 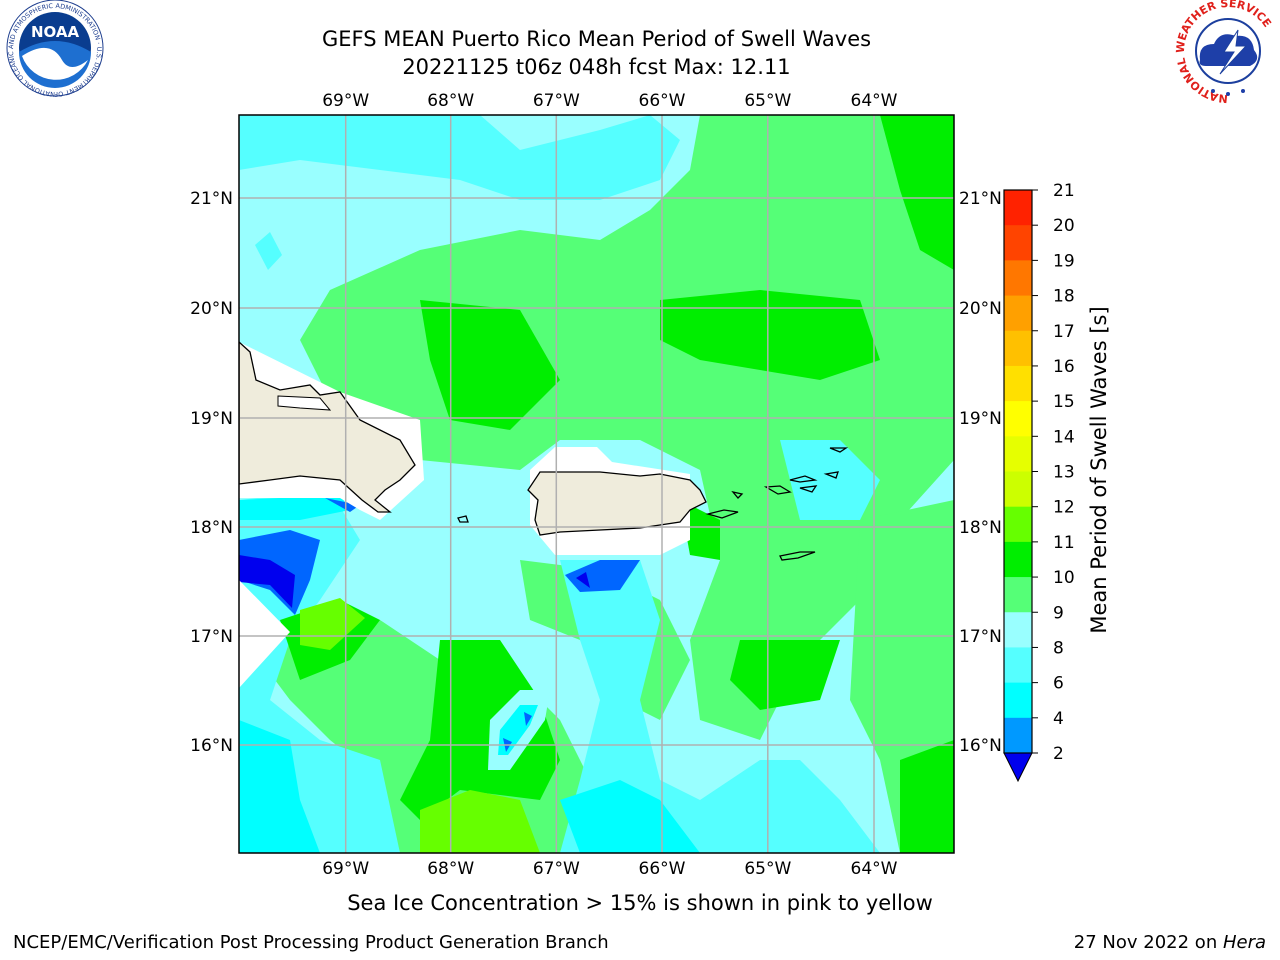 I want to click on colorbar-tick-label: 18, so click(x=1064, y=297).